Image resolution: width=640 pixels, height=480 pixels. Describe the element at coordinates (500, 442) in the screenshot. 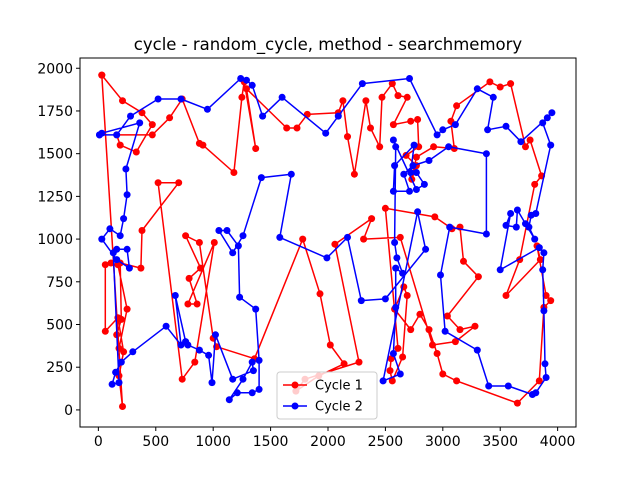

I see `x-tick-label: 3500` at that location.